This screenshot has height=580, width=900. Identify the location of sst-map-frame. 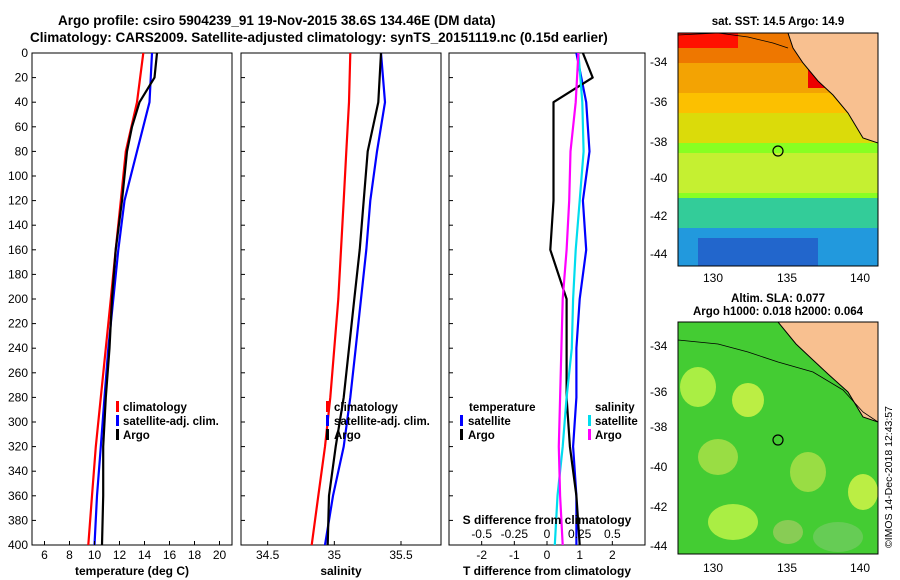
(778, 149).